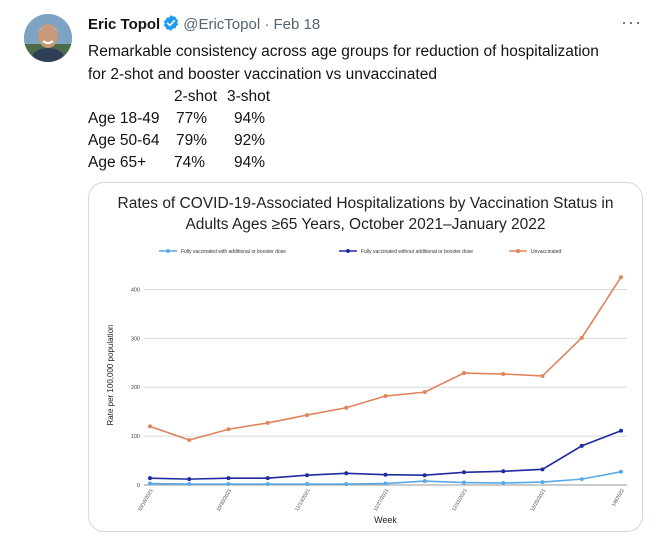 Image resolution: width=666 pixels, height=538 pixels. Describe the element at coordinates (250, 140) in the screenshot. I see `stats-three-shot: 92%` at that location.